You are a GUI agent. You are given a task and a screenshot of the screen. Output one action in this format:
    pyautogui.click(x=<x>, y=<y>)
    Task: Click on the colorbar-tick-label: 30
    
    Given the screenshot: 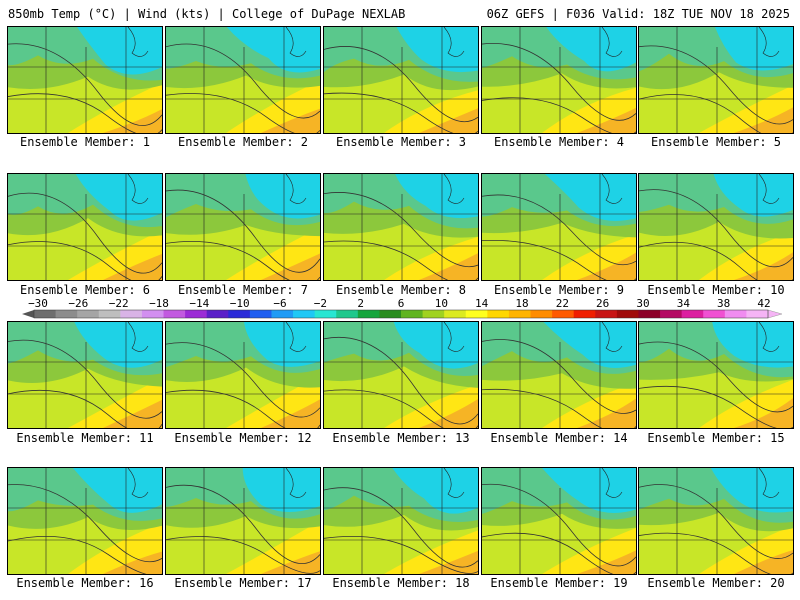 What is the action you would take?
    pyautogui.click(x=642, y=304)
    